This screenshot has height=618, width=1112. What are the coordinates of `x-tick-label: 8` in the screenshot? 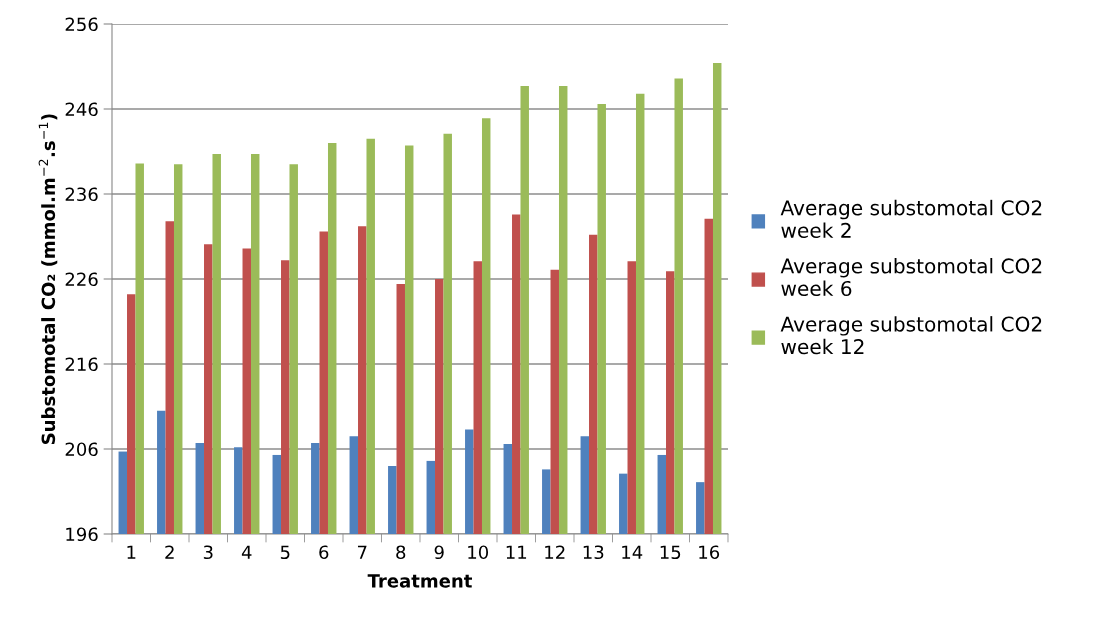 It's located at (401, 552).